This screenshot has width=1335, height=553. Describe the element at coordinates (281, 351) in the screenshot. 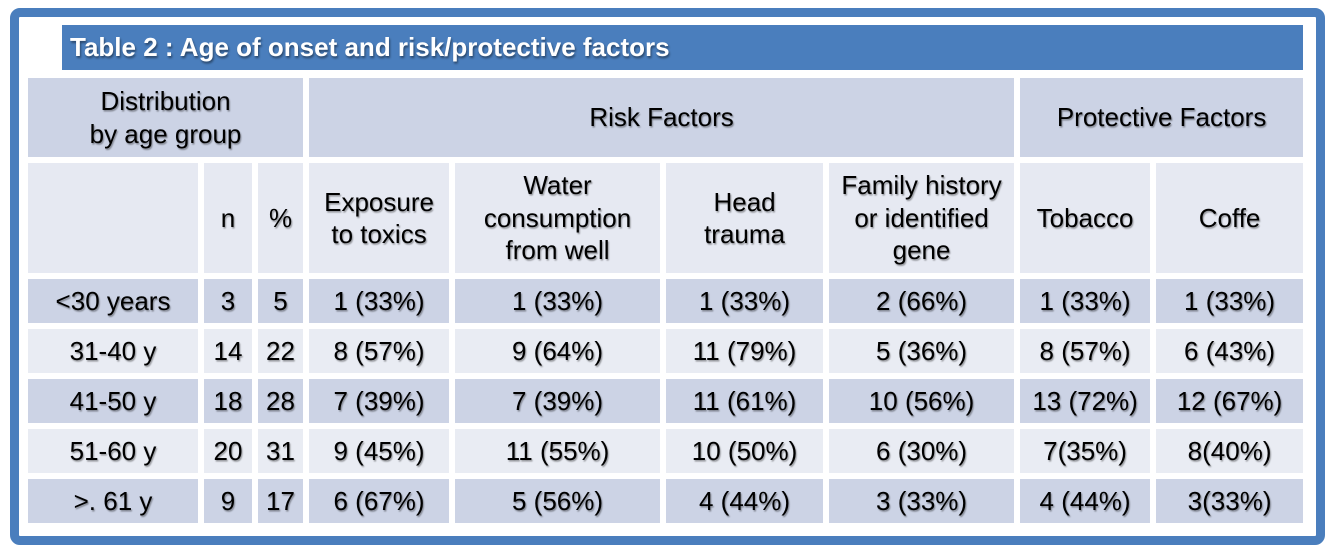

I see `table-cell: 22` at that location.